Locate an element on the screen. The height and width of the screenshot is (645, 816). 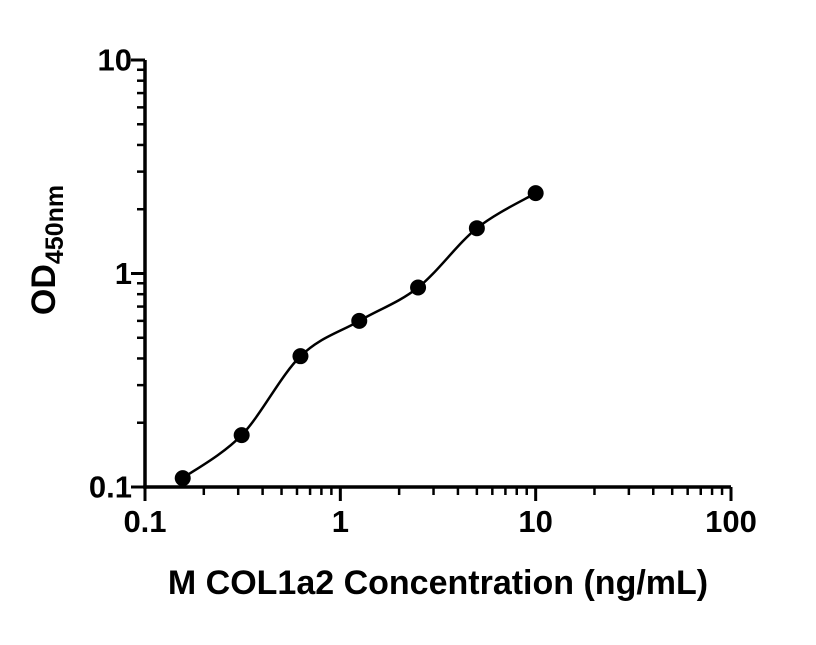
y-tick-label: 10 is located at coordinates (115, 60).